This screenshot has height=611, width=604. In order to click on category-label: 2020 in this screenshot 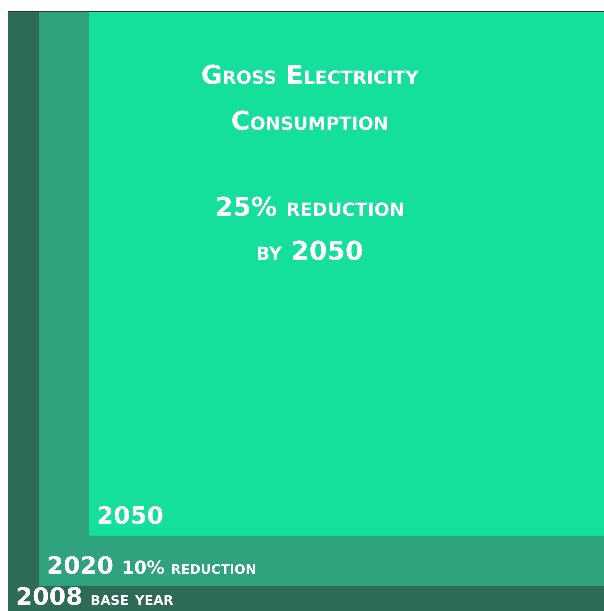, I will do `click(80, 566)`.